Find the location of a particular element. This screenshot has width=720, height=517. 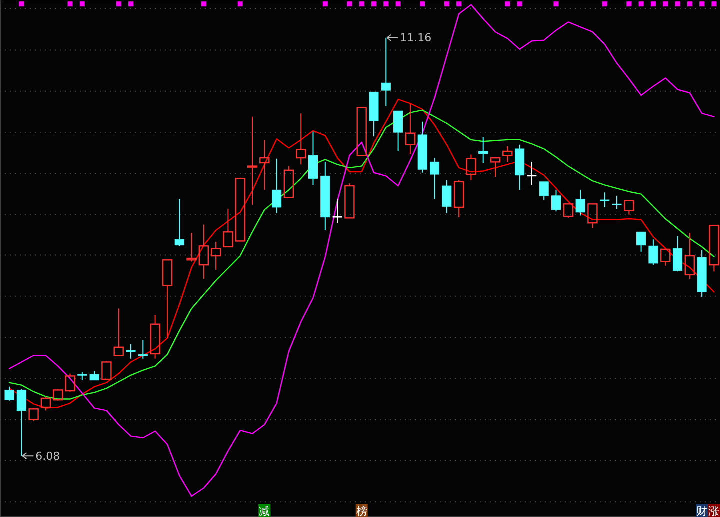

annotation: 6.08 is located at coordinates (48, 456).